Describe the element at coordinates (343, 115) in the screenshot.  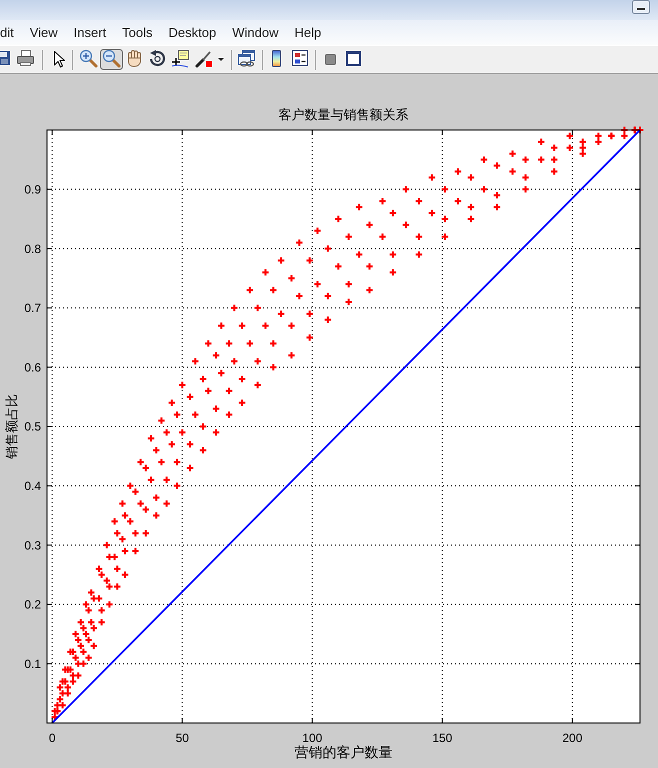
I see `chart-title: 客户数量与销售额关系` at that location.